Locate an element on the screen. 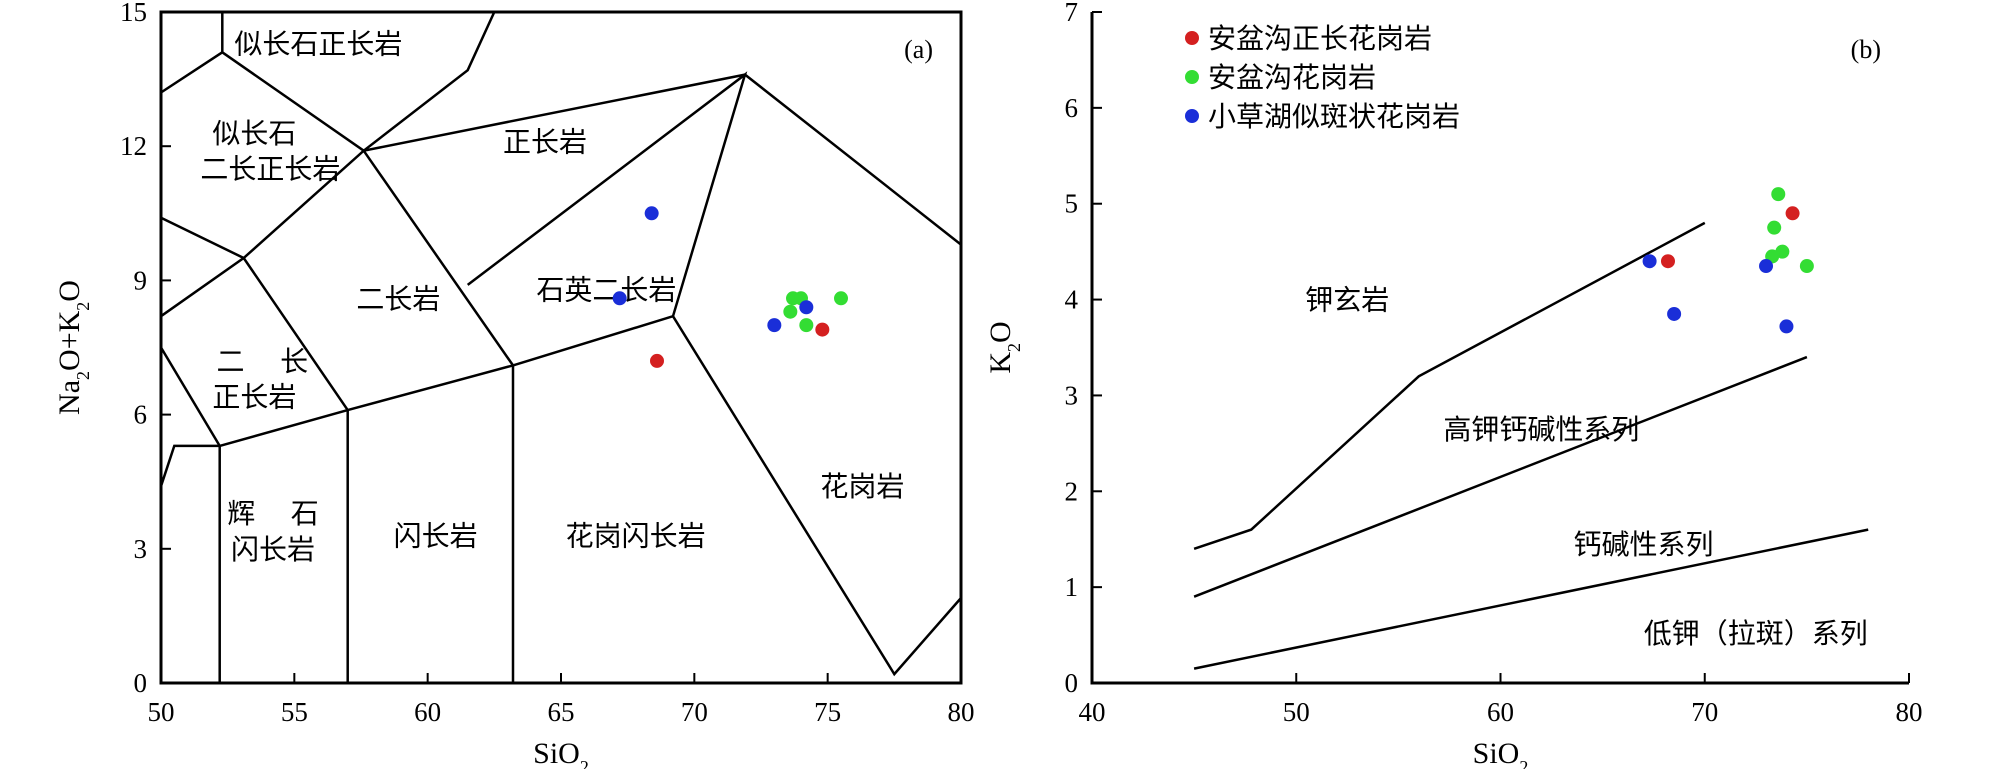  field-label: 高钾钙碱性系列 is located at coordinates (1541, 429).